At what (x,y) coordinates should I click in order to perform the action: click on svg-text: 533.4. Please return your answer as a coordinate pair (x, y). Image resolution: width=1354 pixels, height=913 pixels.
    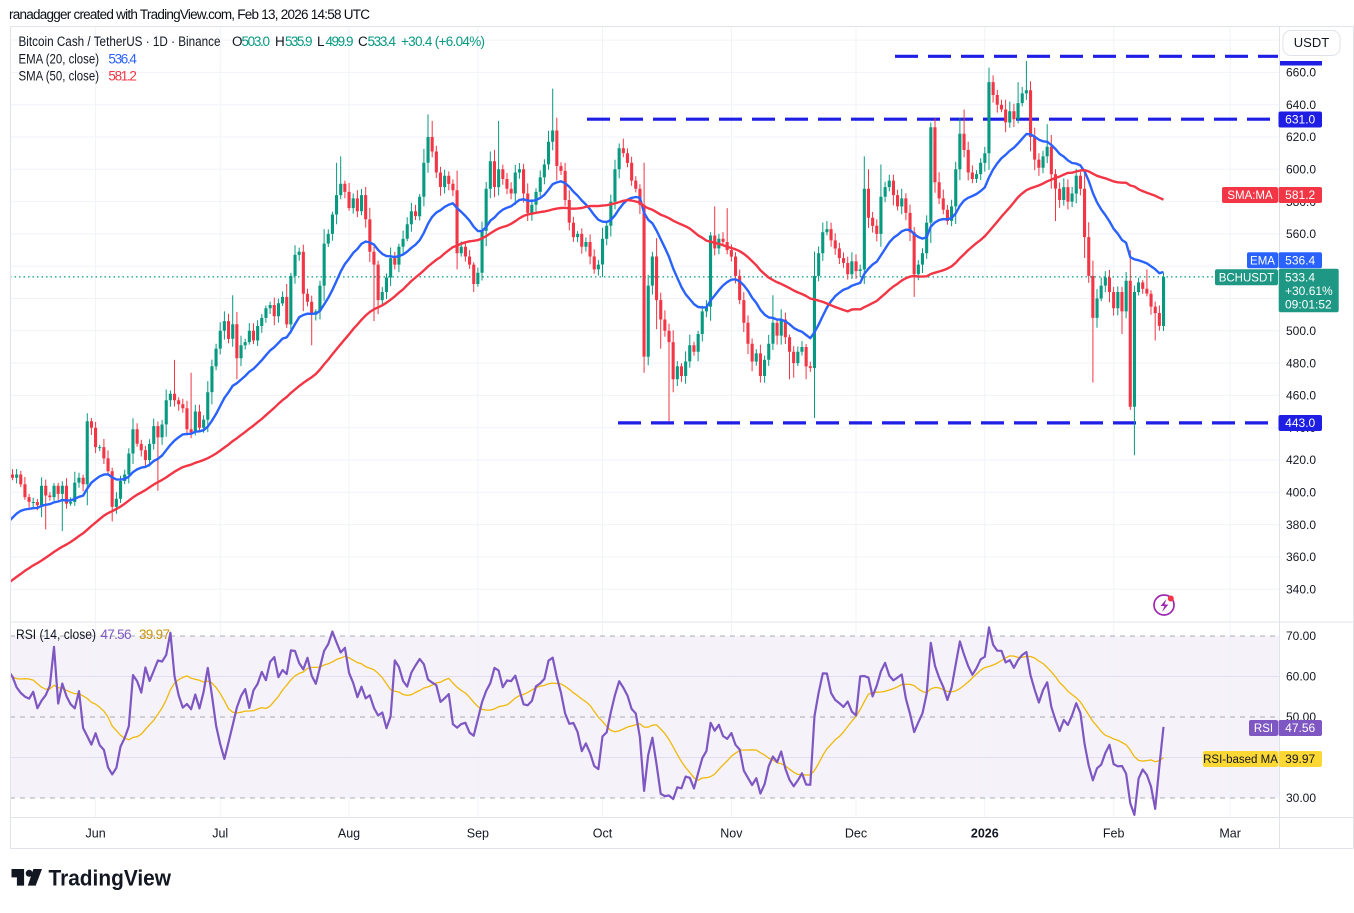
    Looking at the image, I should click on (1300, 278).